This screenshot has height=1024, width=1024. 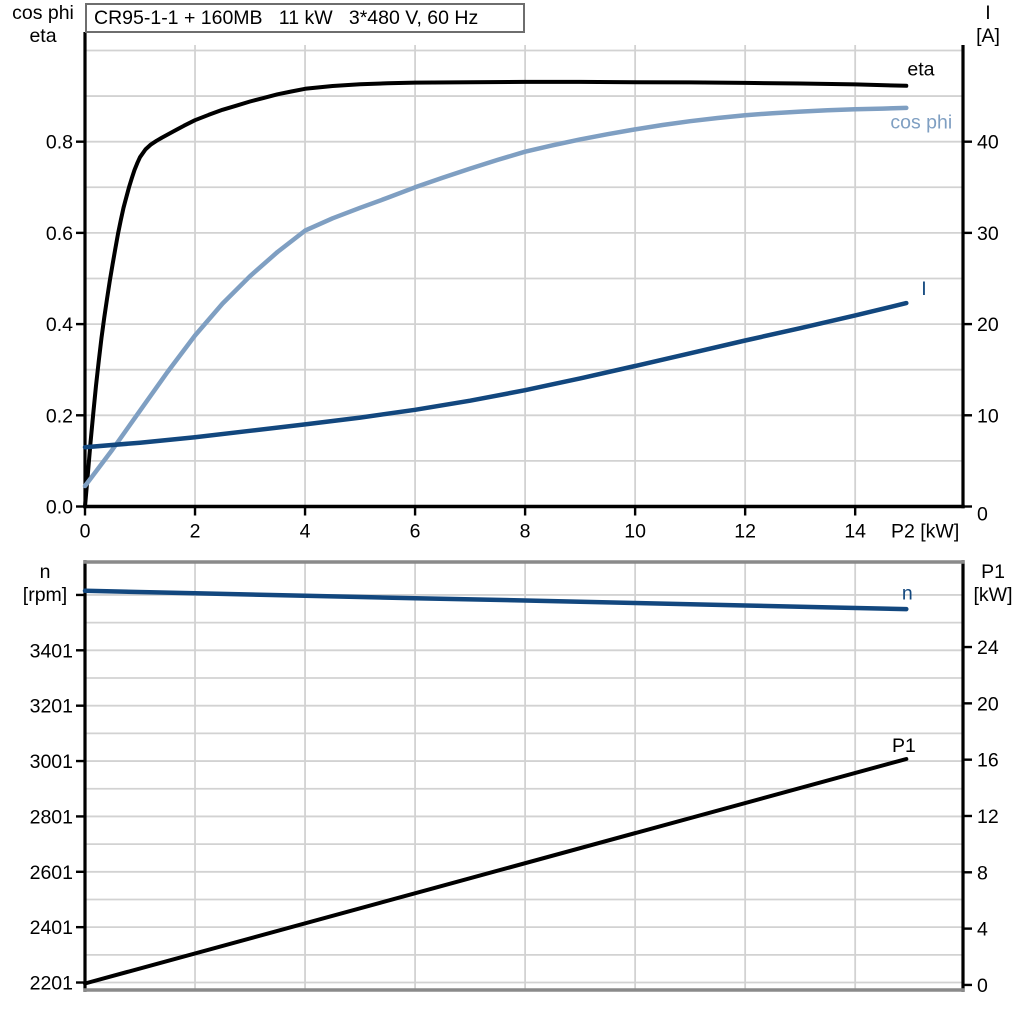 I want to click on tick-label: 0.4, so click(x=59, y=325).